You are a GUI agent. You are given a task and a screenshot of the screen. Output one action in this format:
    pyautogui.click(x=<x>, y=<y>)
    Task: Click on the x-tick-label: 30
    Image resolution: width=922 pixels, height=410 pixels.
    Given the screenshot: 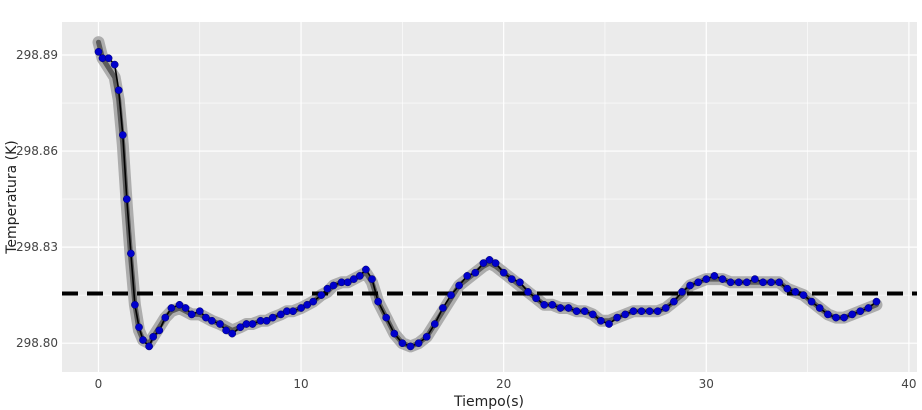 What is the action you would take?
    pyautogui.click(x=706, y=384)
    